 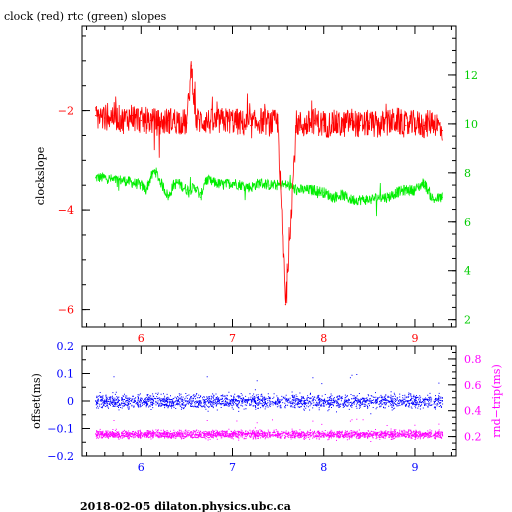 I want to click on left-tick-label: 0, so click(x=70, y=401).